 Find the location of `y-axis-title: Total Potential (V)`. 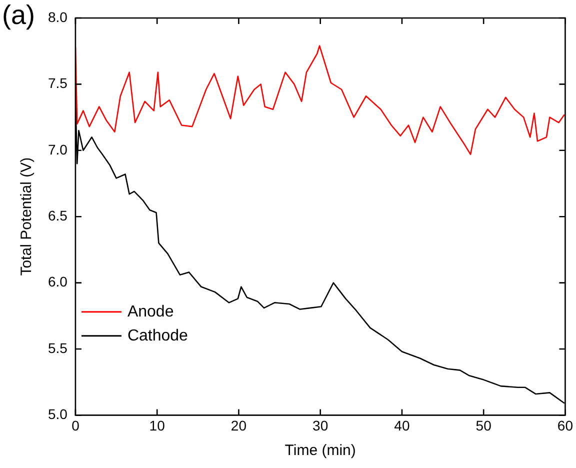

y-axis-title: Total Potential (V) is located at coordinates (27, 216).